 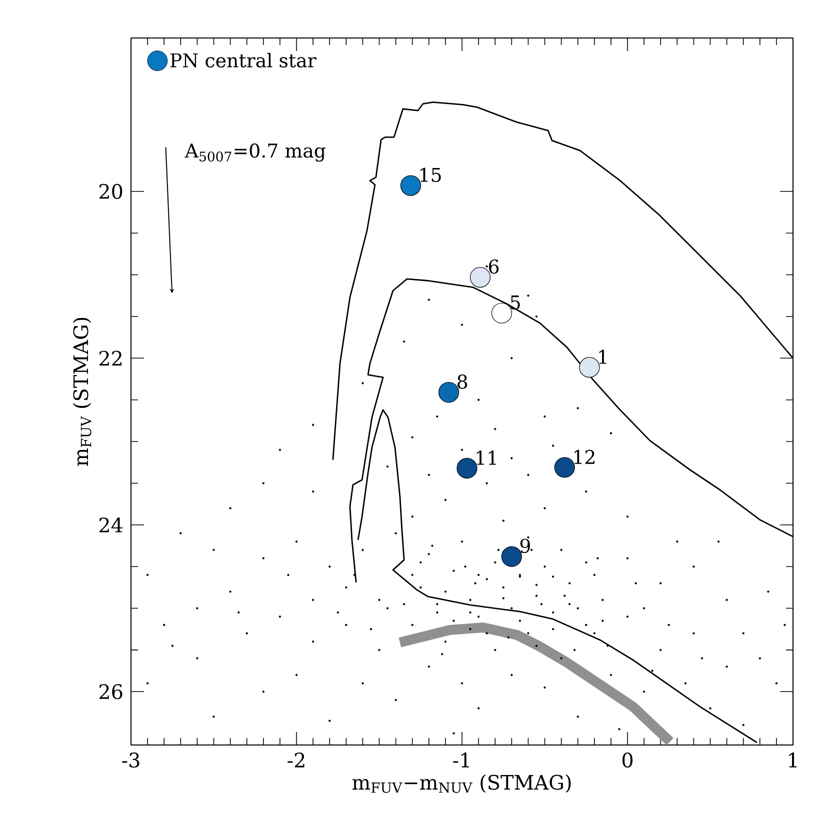 I want to click on y-axis-title: m$_{FUV}$ (STMAG), so click(x=82, y=392).